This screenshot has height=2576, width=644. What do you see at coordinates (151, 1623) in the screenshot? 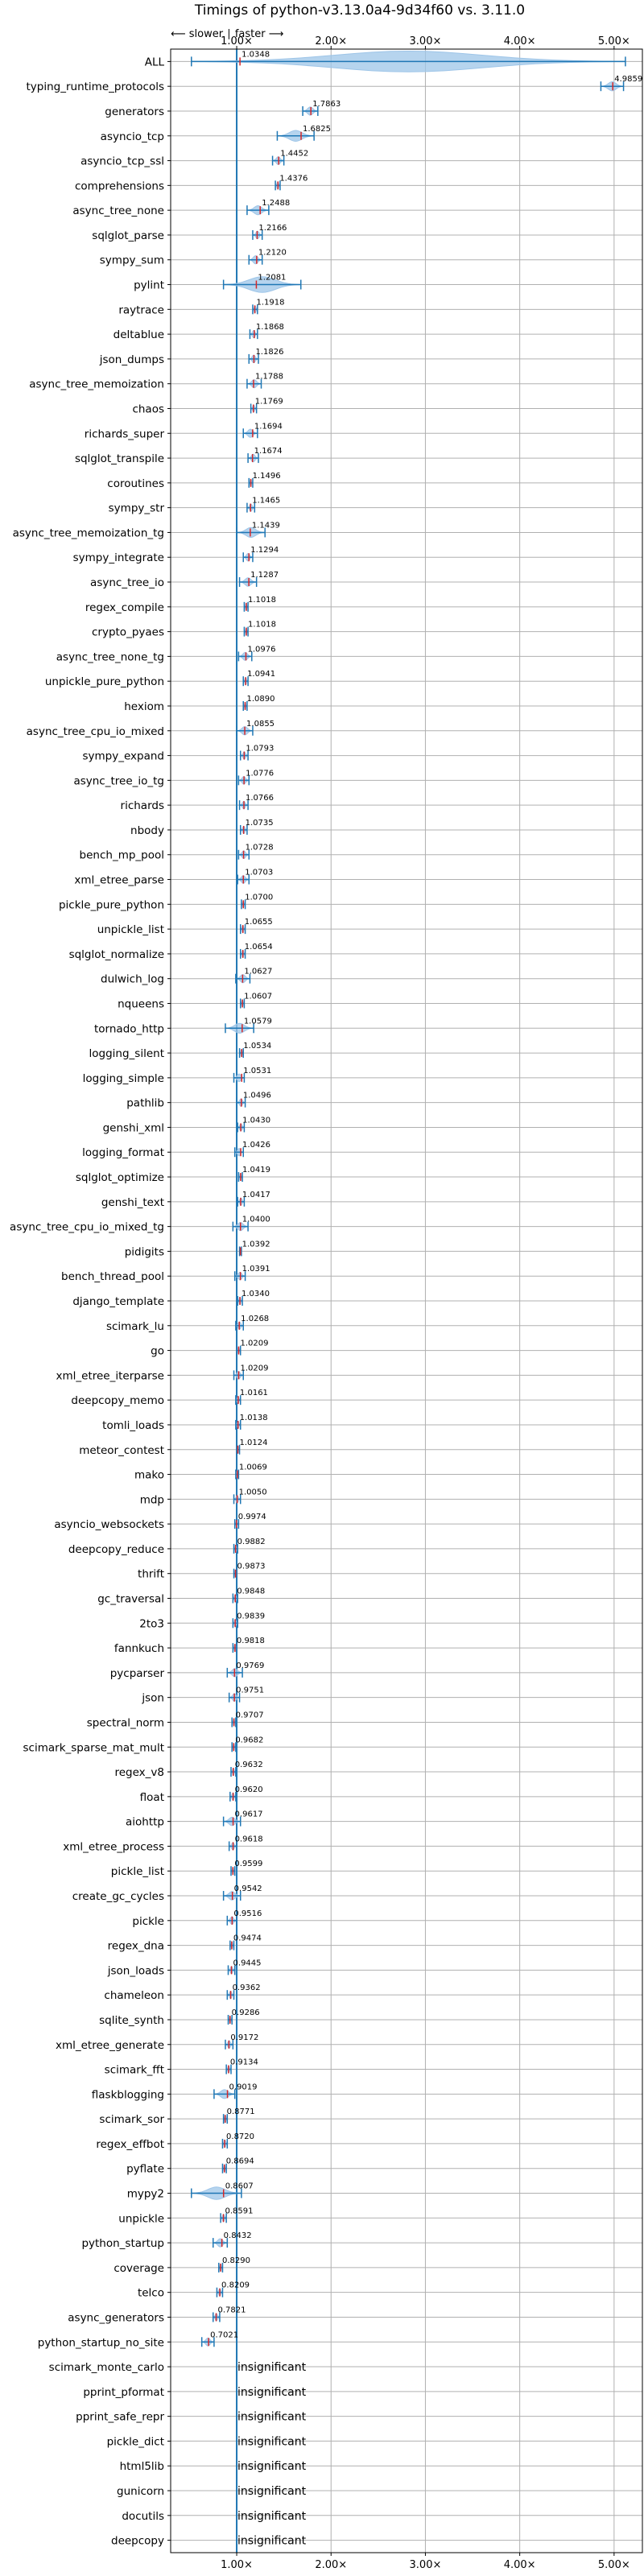
I see `benchmark-label: 2to3` at bounding box center [151, 1623].